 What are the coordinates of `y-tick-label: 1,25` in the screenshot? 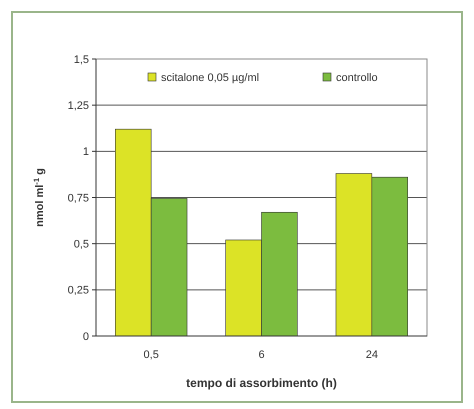 It's located at (78, 106).